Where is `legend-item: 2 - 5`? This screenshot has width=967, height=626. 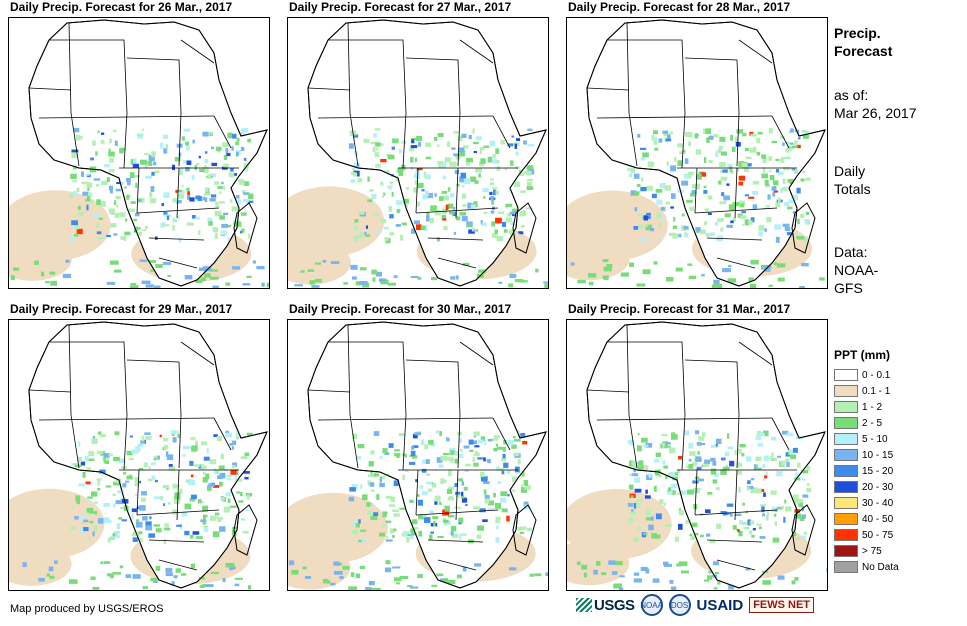
legend-item: 2 - 5 is located at coordinates (866, 423).